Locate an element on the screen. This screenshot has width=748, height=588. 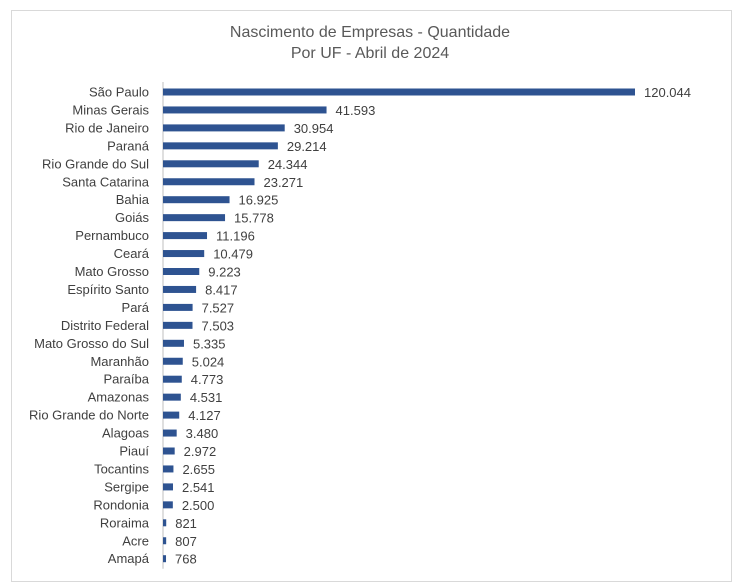
data-label: 16.925 is located at coordinates (259, 200).